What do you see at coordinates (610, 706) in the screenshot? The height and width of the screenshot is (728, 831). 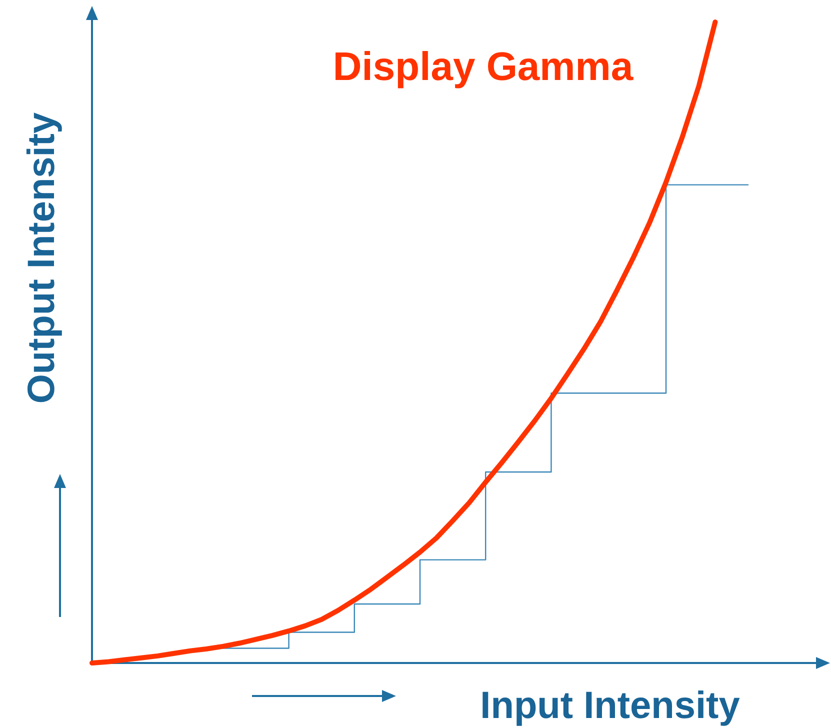 I see `x-axis-title: Input Intensity` at bounding box center [610, 706].